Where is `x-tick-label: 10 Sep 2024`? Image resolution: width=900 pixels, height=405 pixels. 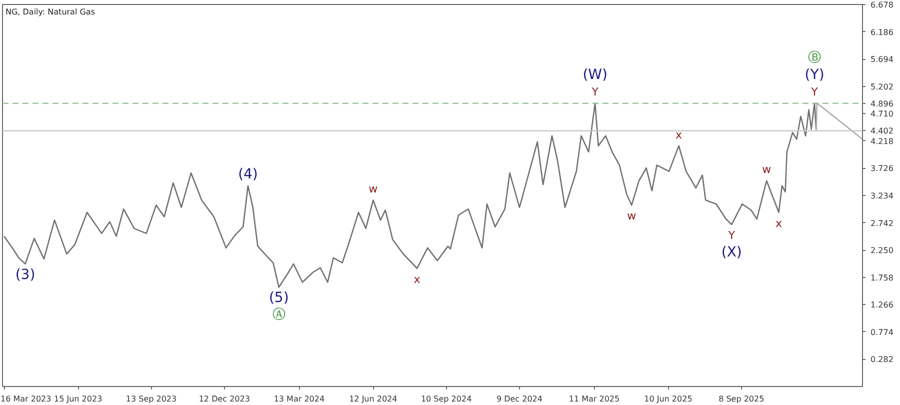 x-tick-label: 10 Sep 2024 is located at coordinates (446, 399).